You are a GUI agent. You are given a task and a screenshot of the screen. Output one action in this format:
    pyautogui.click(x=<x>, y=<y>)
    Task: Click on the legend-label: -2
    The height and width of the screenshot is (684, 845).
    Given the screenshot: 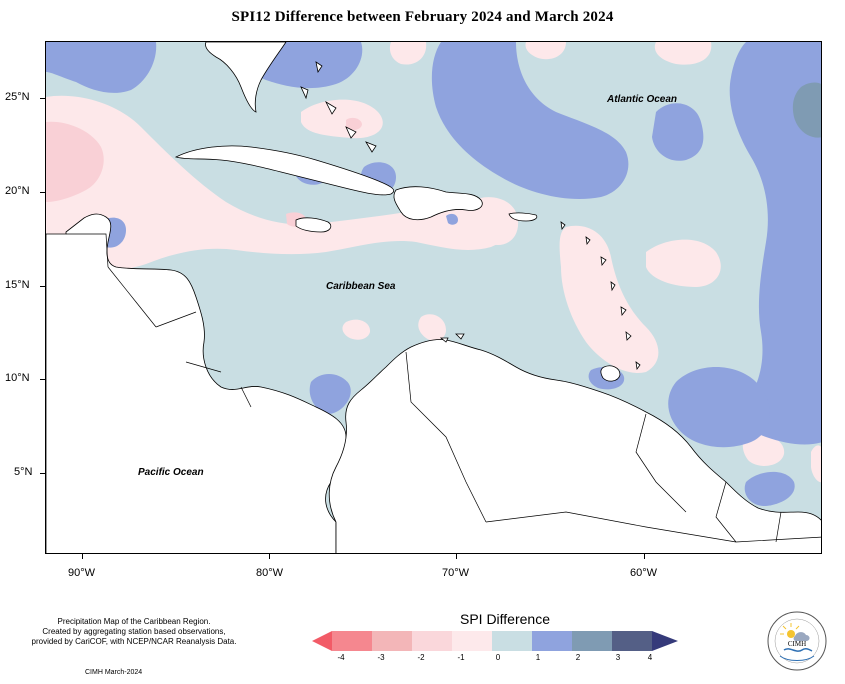 What is the action you would take?
    pyautogui.click(x=421, y=657)
    